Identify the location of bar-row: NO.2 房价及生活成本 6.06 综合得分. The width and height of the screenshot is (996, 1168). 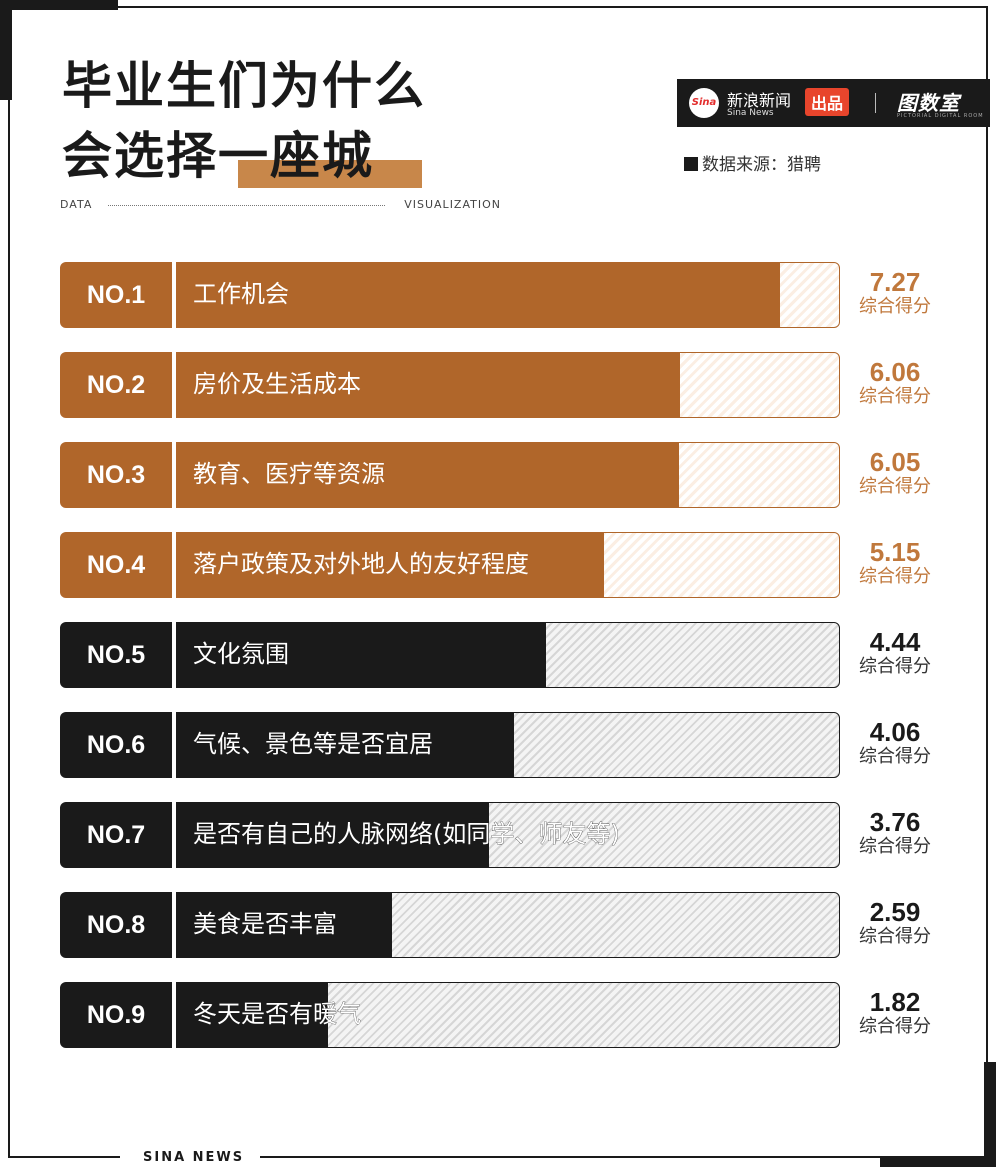
(500, 385).